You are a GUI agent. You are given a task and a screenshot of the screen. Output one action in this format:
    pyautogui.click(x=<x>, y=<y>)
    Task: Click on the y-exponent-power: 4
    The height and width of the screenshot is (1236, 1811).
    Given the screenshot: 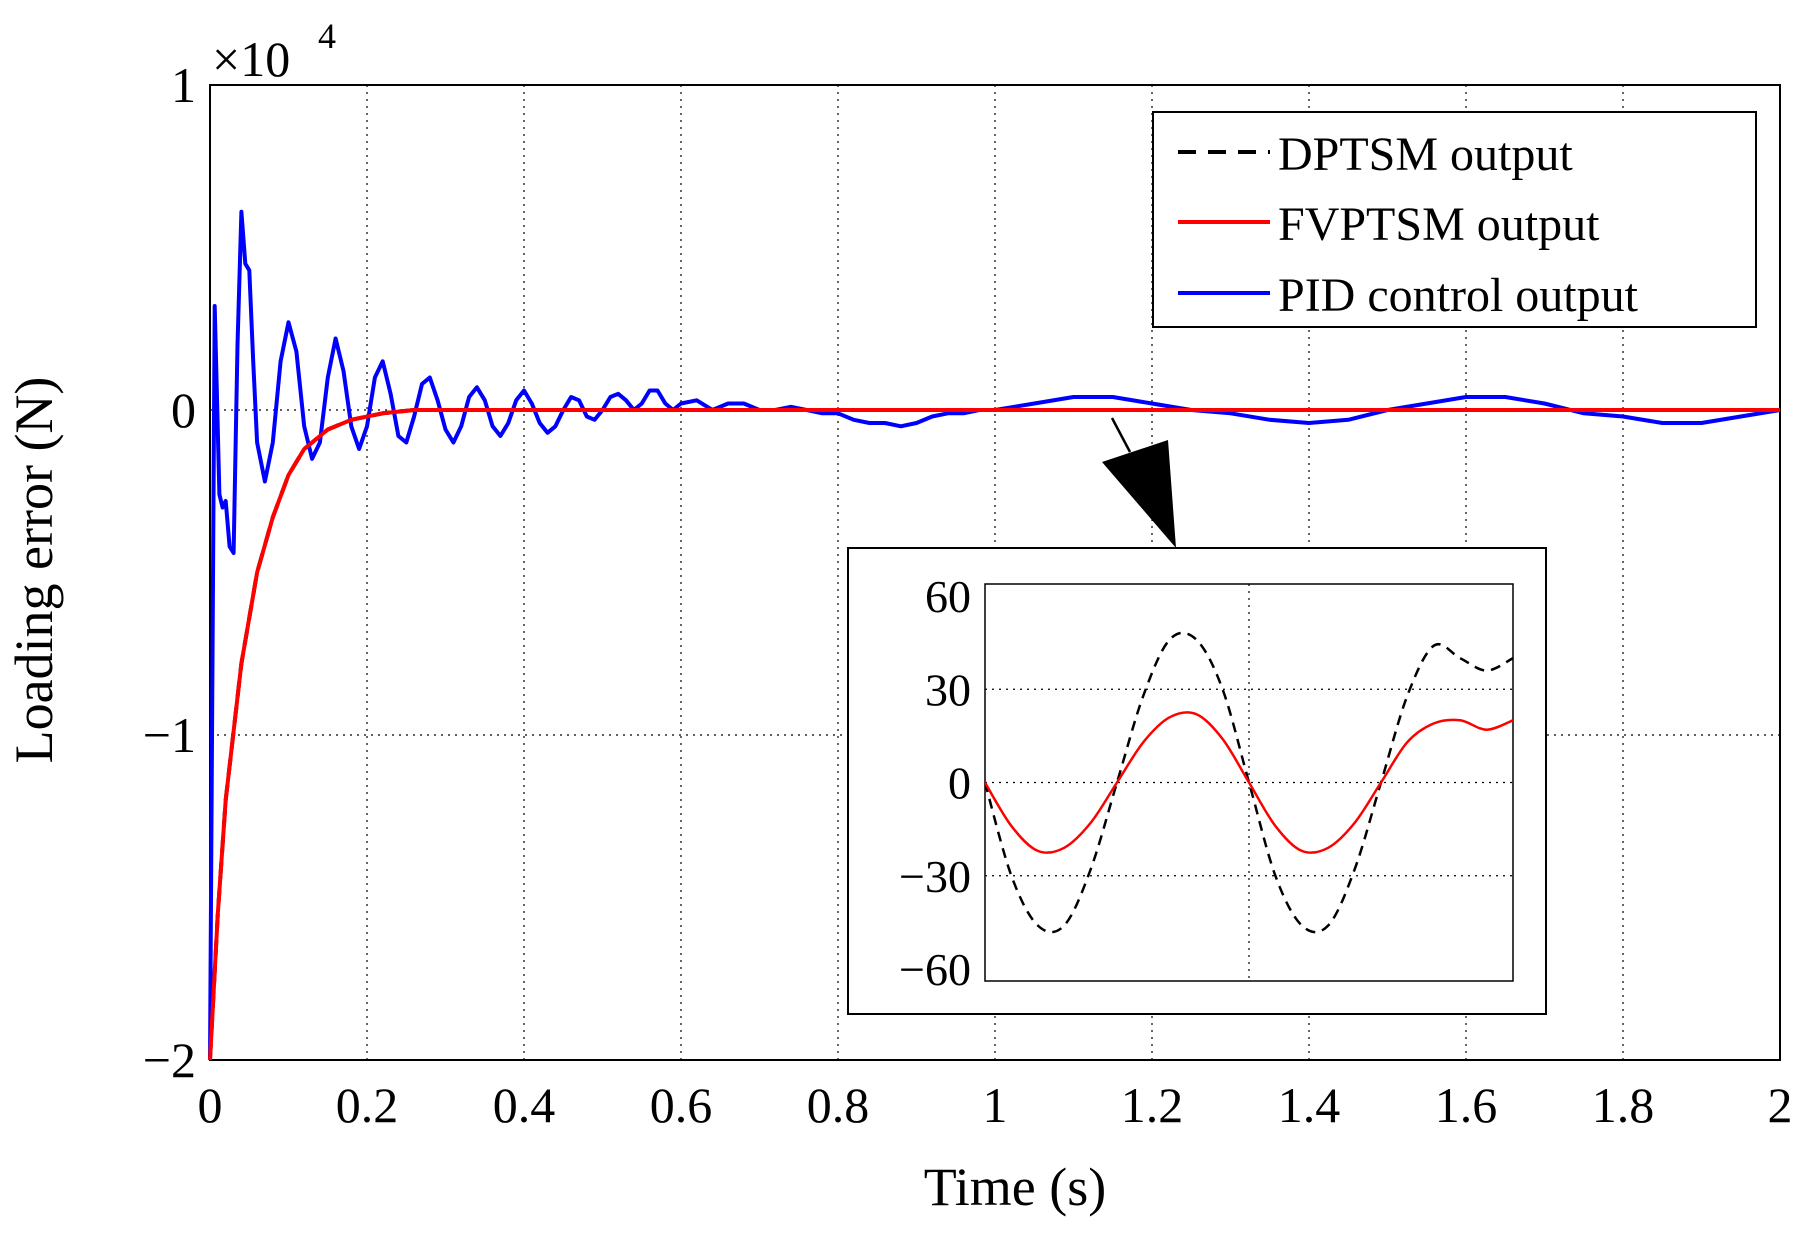 What is the action you would take?
    pyautogui.click(x=327, y=36)
    